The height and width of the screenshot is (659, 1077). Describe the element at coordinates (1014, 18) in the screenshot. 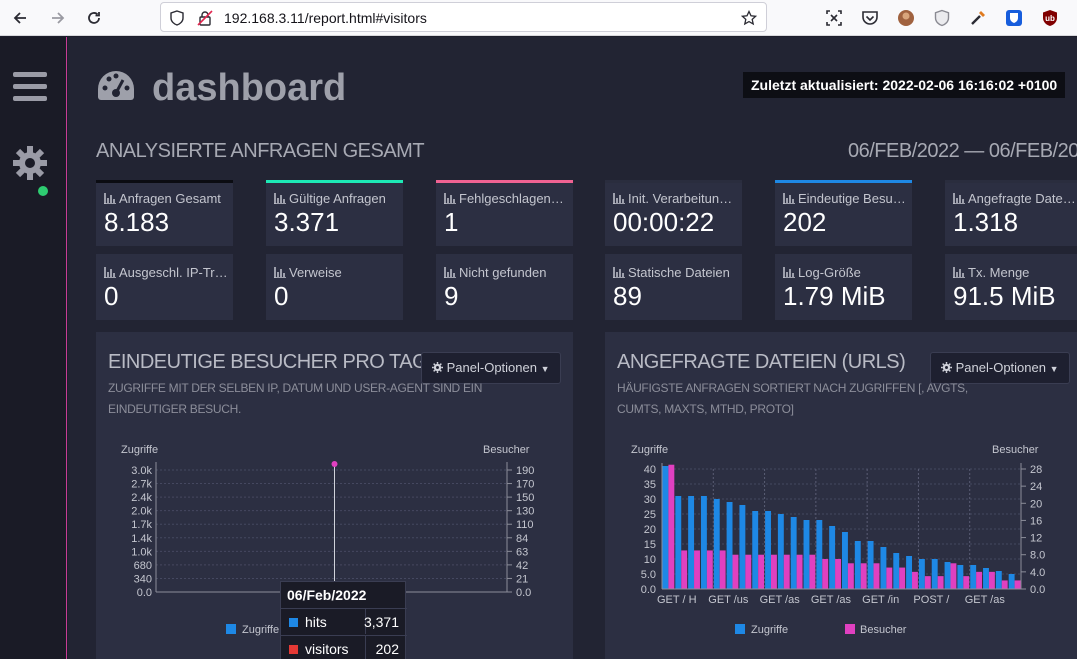

I see `bitwarden-icon` at that location.